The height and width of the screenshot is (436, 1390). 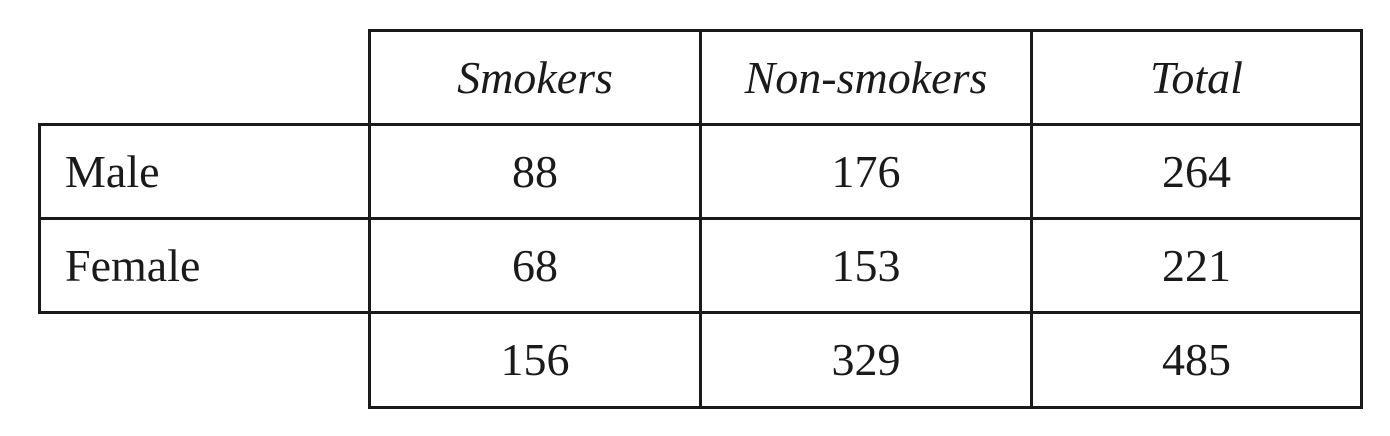 What do you see at coordinates (535, 265) in the screenshot?
I see `cell-female-smokers: 68` at bounding box center [535, 265].